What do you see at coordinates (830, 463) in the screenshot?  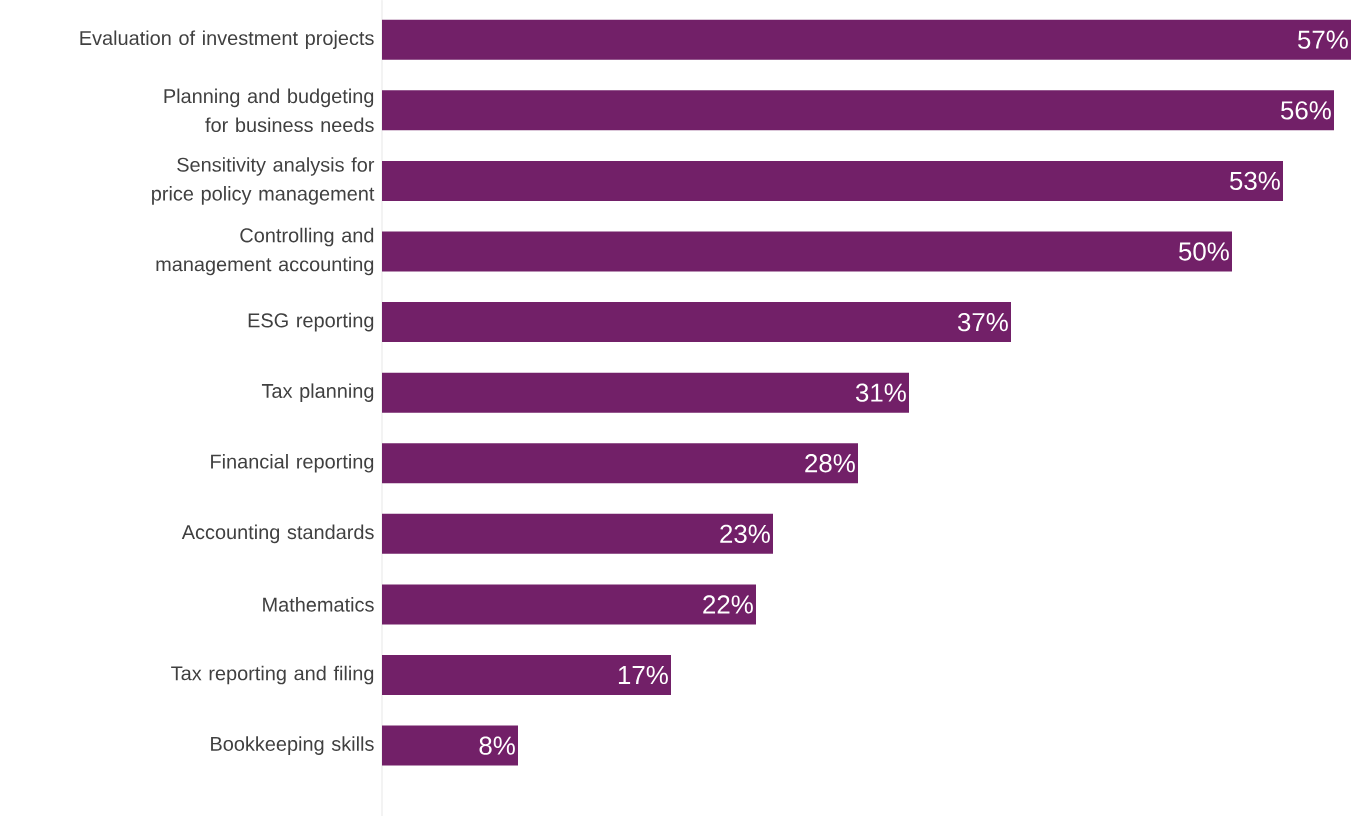 I see `data-label: 28%` at bounding box center [830, 463].